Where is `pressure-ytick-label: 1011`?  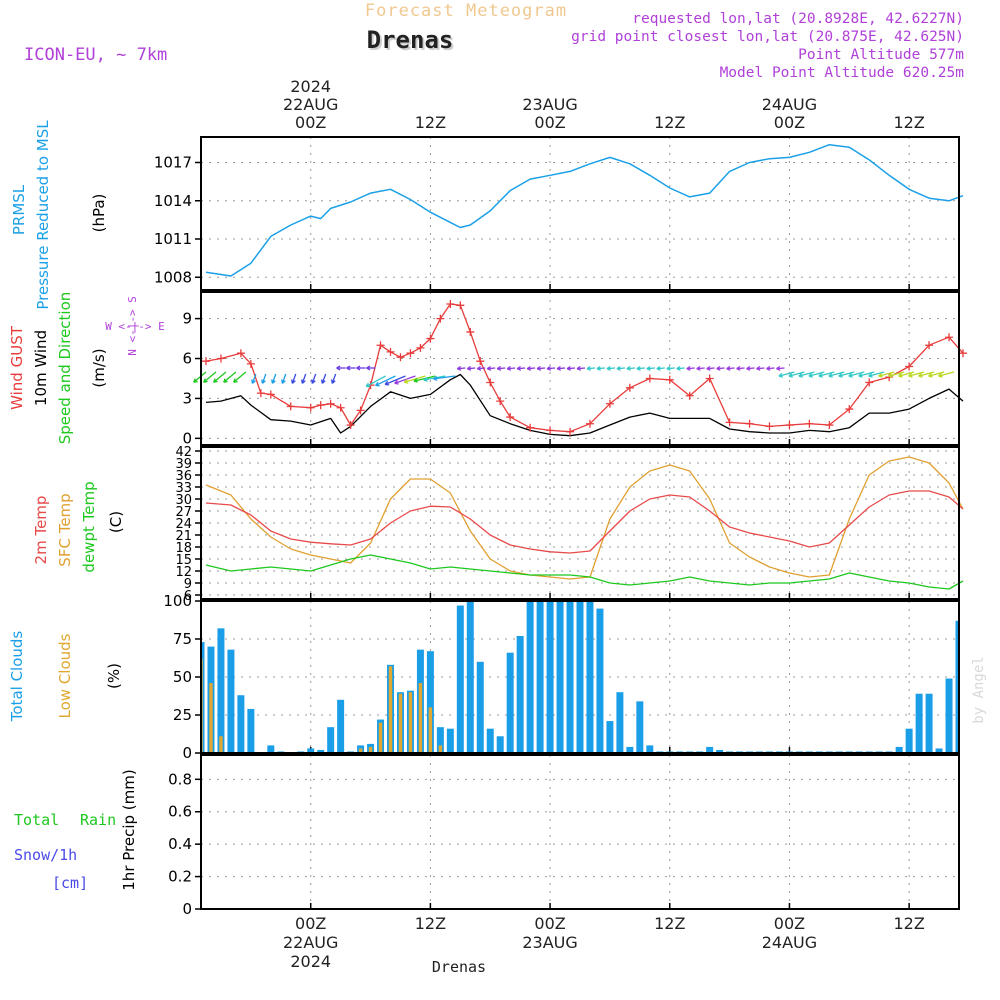
pressure-ytick-label: 1011 is located at coordinates (173, 239).